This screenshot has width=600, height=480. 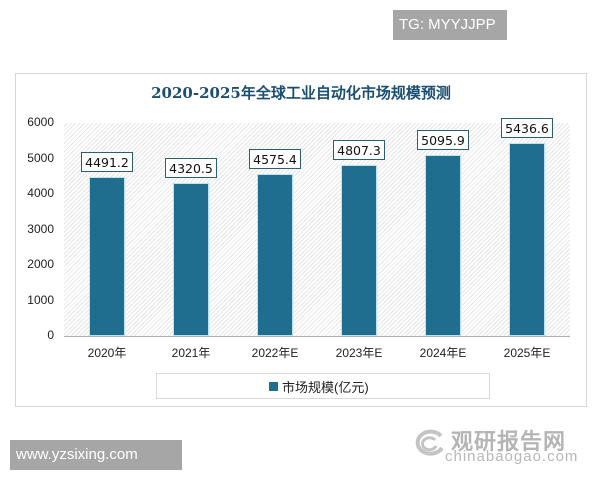 I want to click on data-label: 5436.6, so click(x=527, y=128).